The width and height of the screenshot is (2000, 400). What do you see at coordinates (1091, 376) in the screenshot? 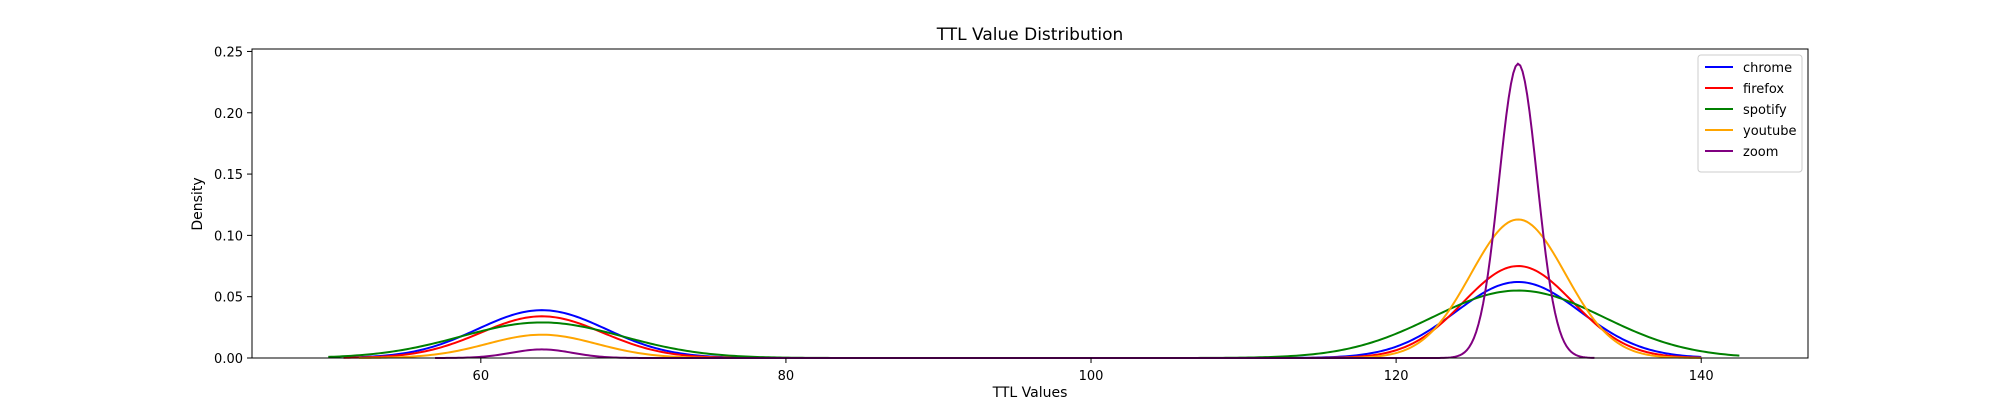
I see `x-tick-label: 100` at bounding box center [1091, 376].